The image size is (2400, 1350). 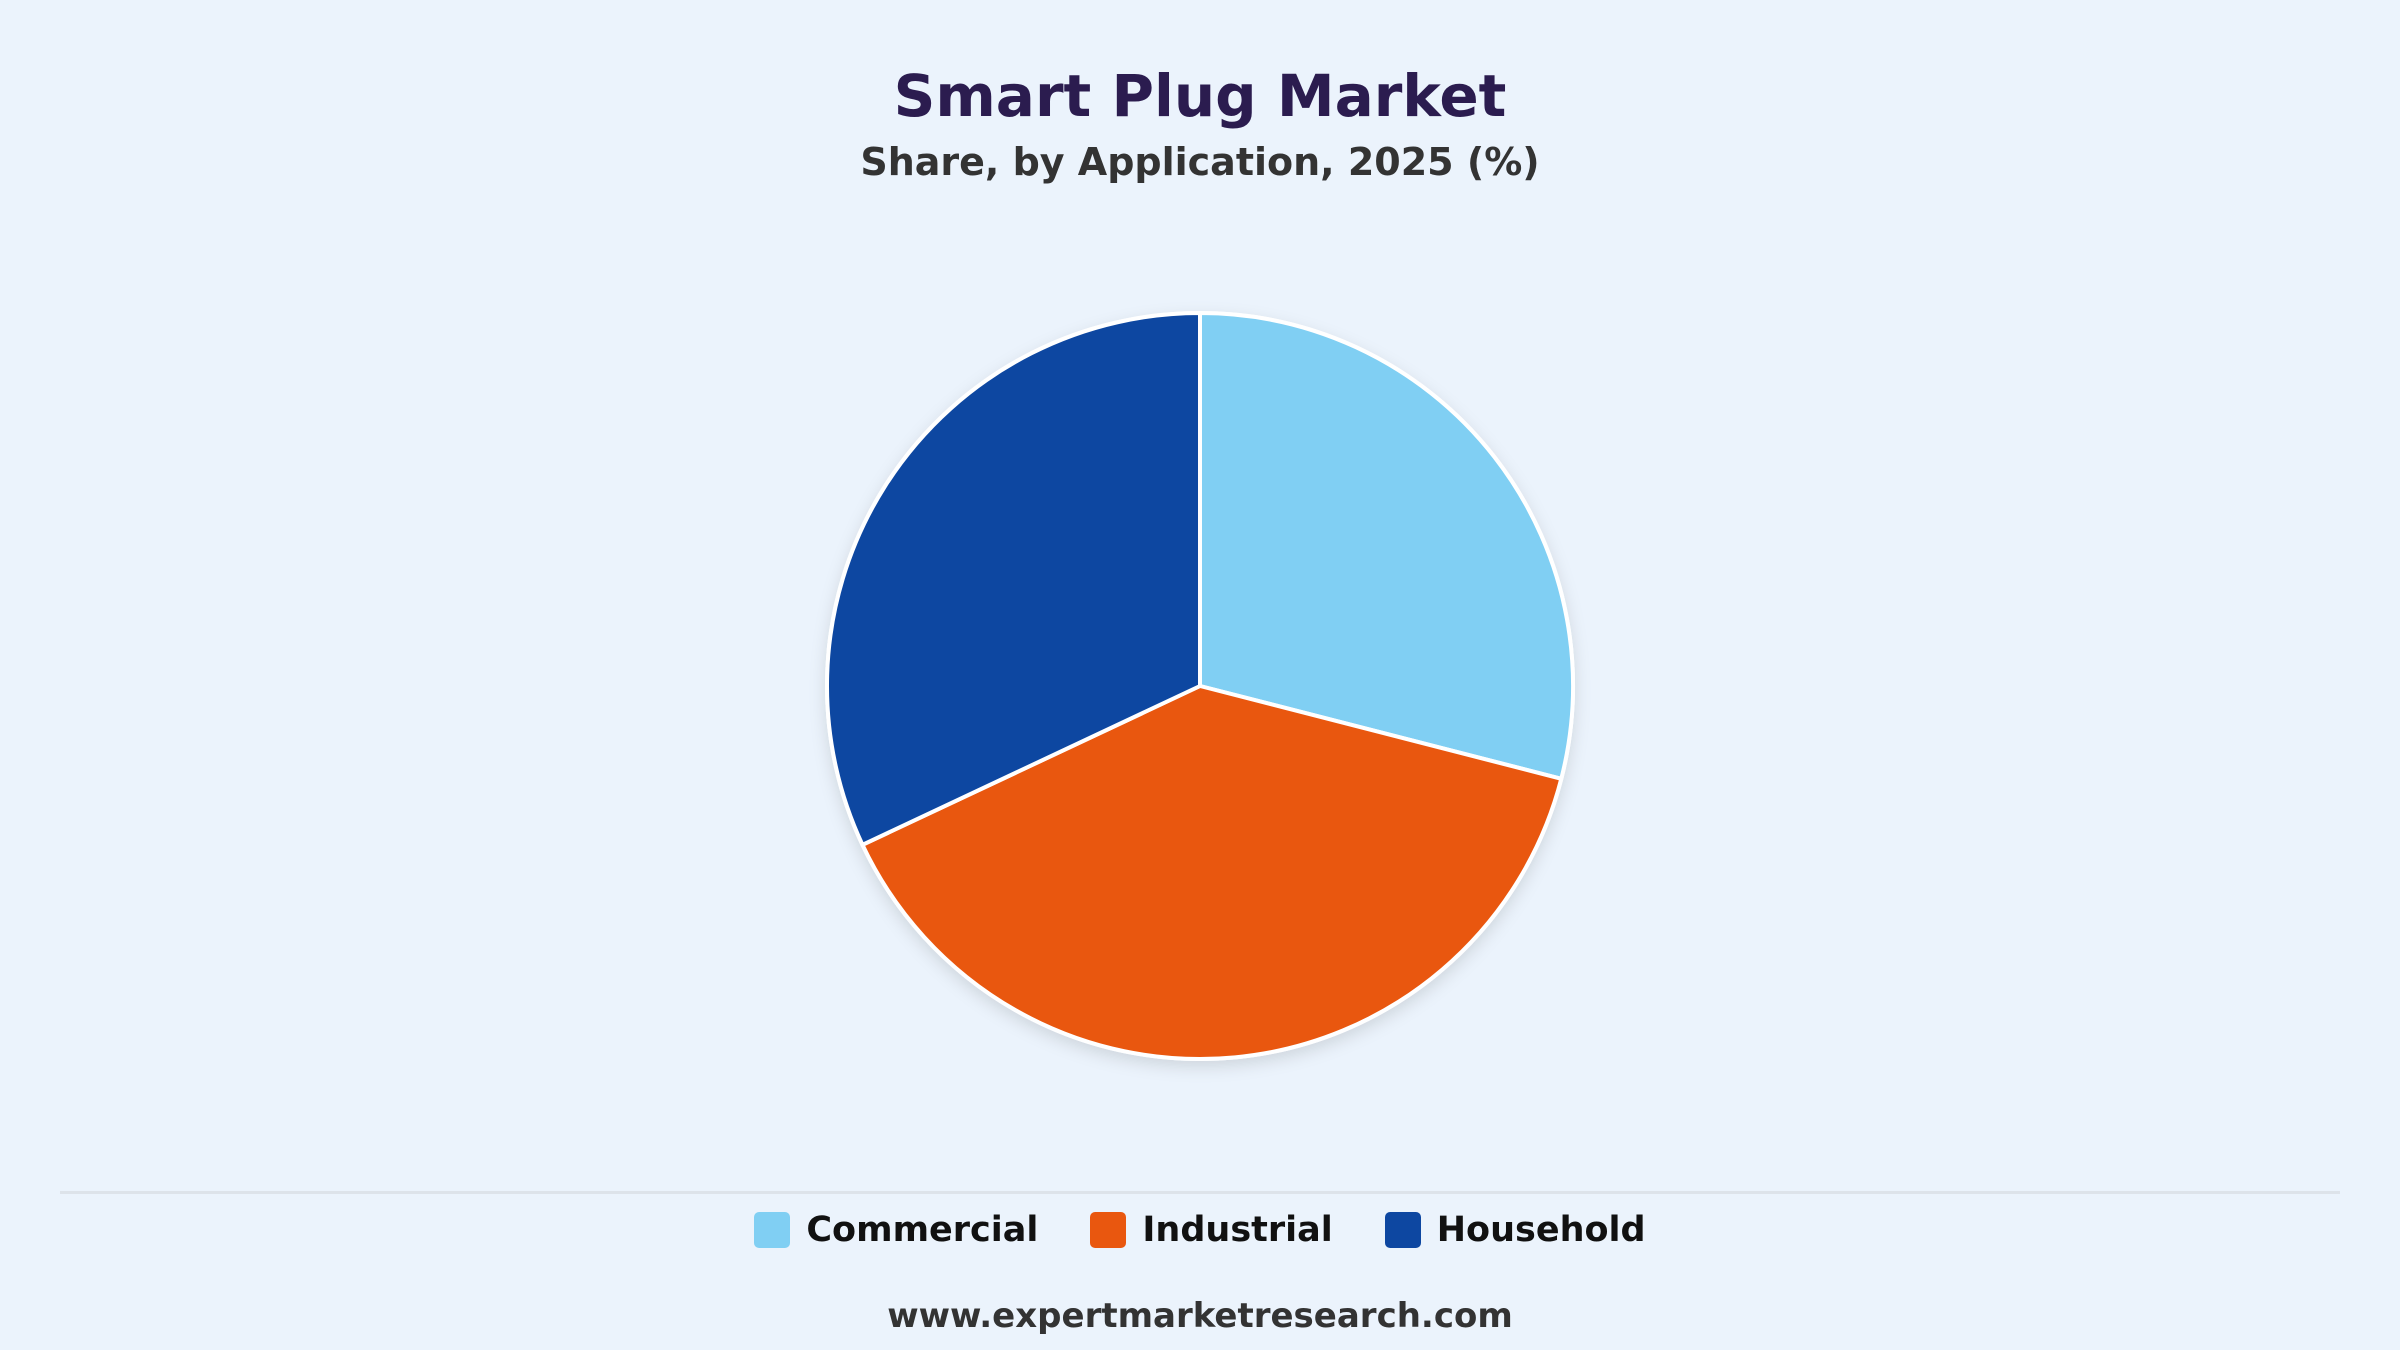 What do you see at coordinates (1200, 96) in the screenshot?
I see `chart-title: Smart Plug Market` at bounding box center [1200, 96].